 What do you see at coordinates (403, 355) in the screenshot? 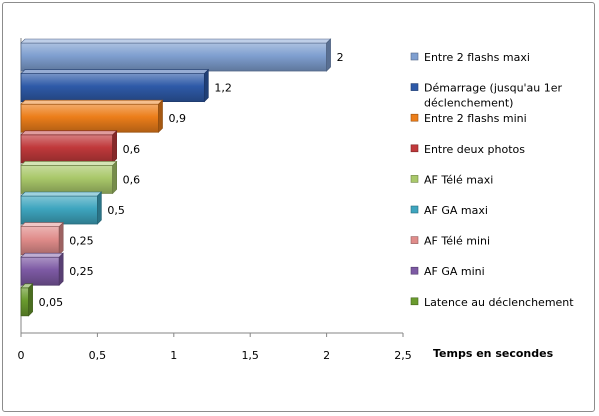
I see `x-tick-label: 2,5` at bounding box center [403, 355].